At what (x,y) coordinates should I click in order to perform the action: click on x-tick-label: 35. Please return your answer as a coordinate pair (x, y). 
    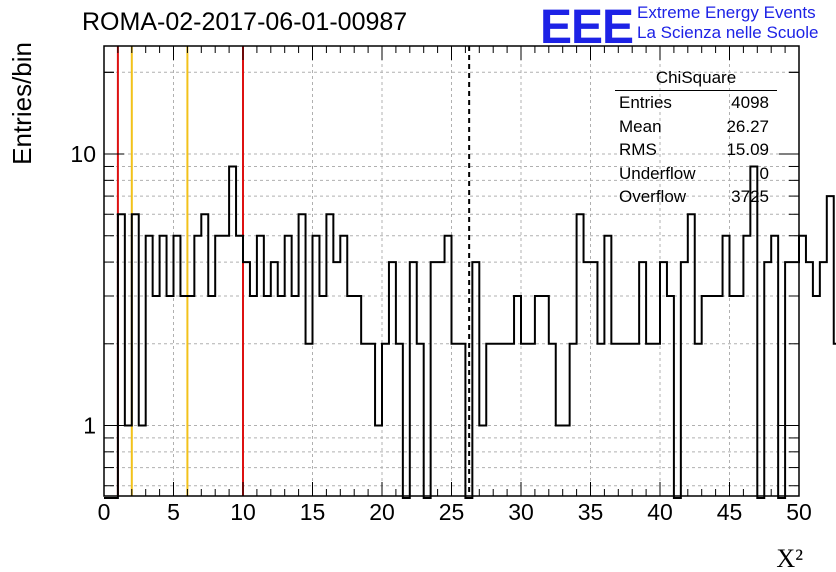
    Looking at the image, I should click on (591, 512).